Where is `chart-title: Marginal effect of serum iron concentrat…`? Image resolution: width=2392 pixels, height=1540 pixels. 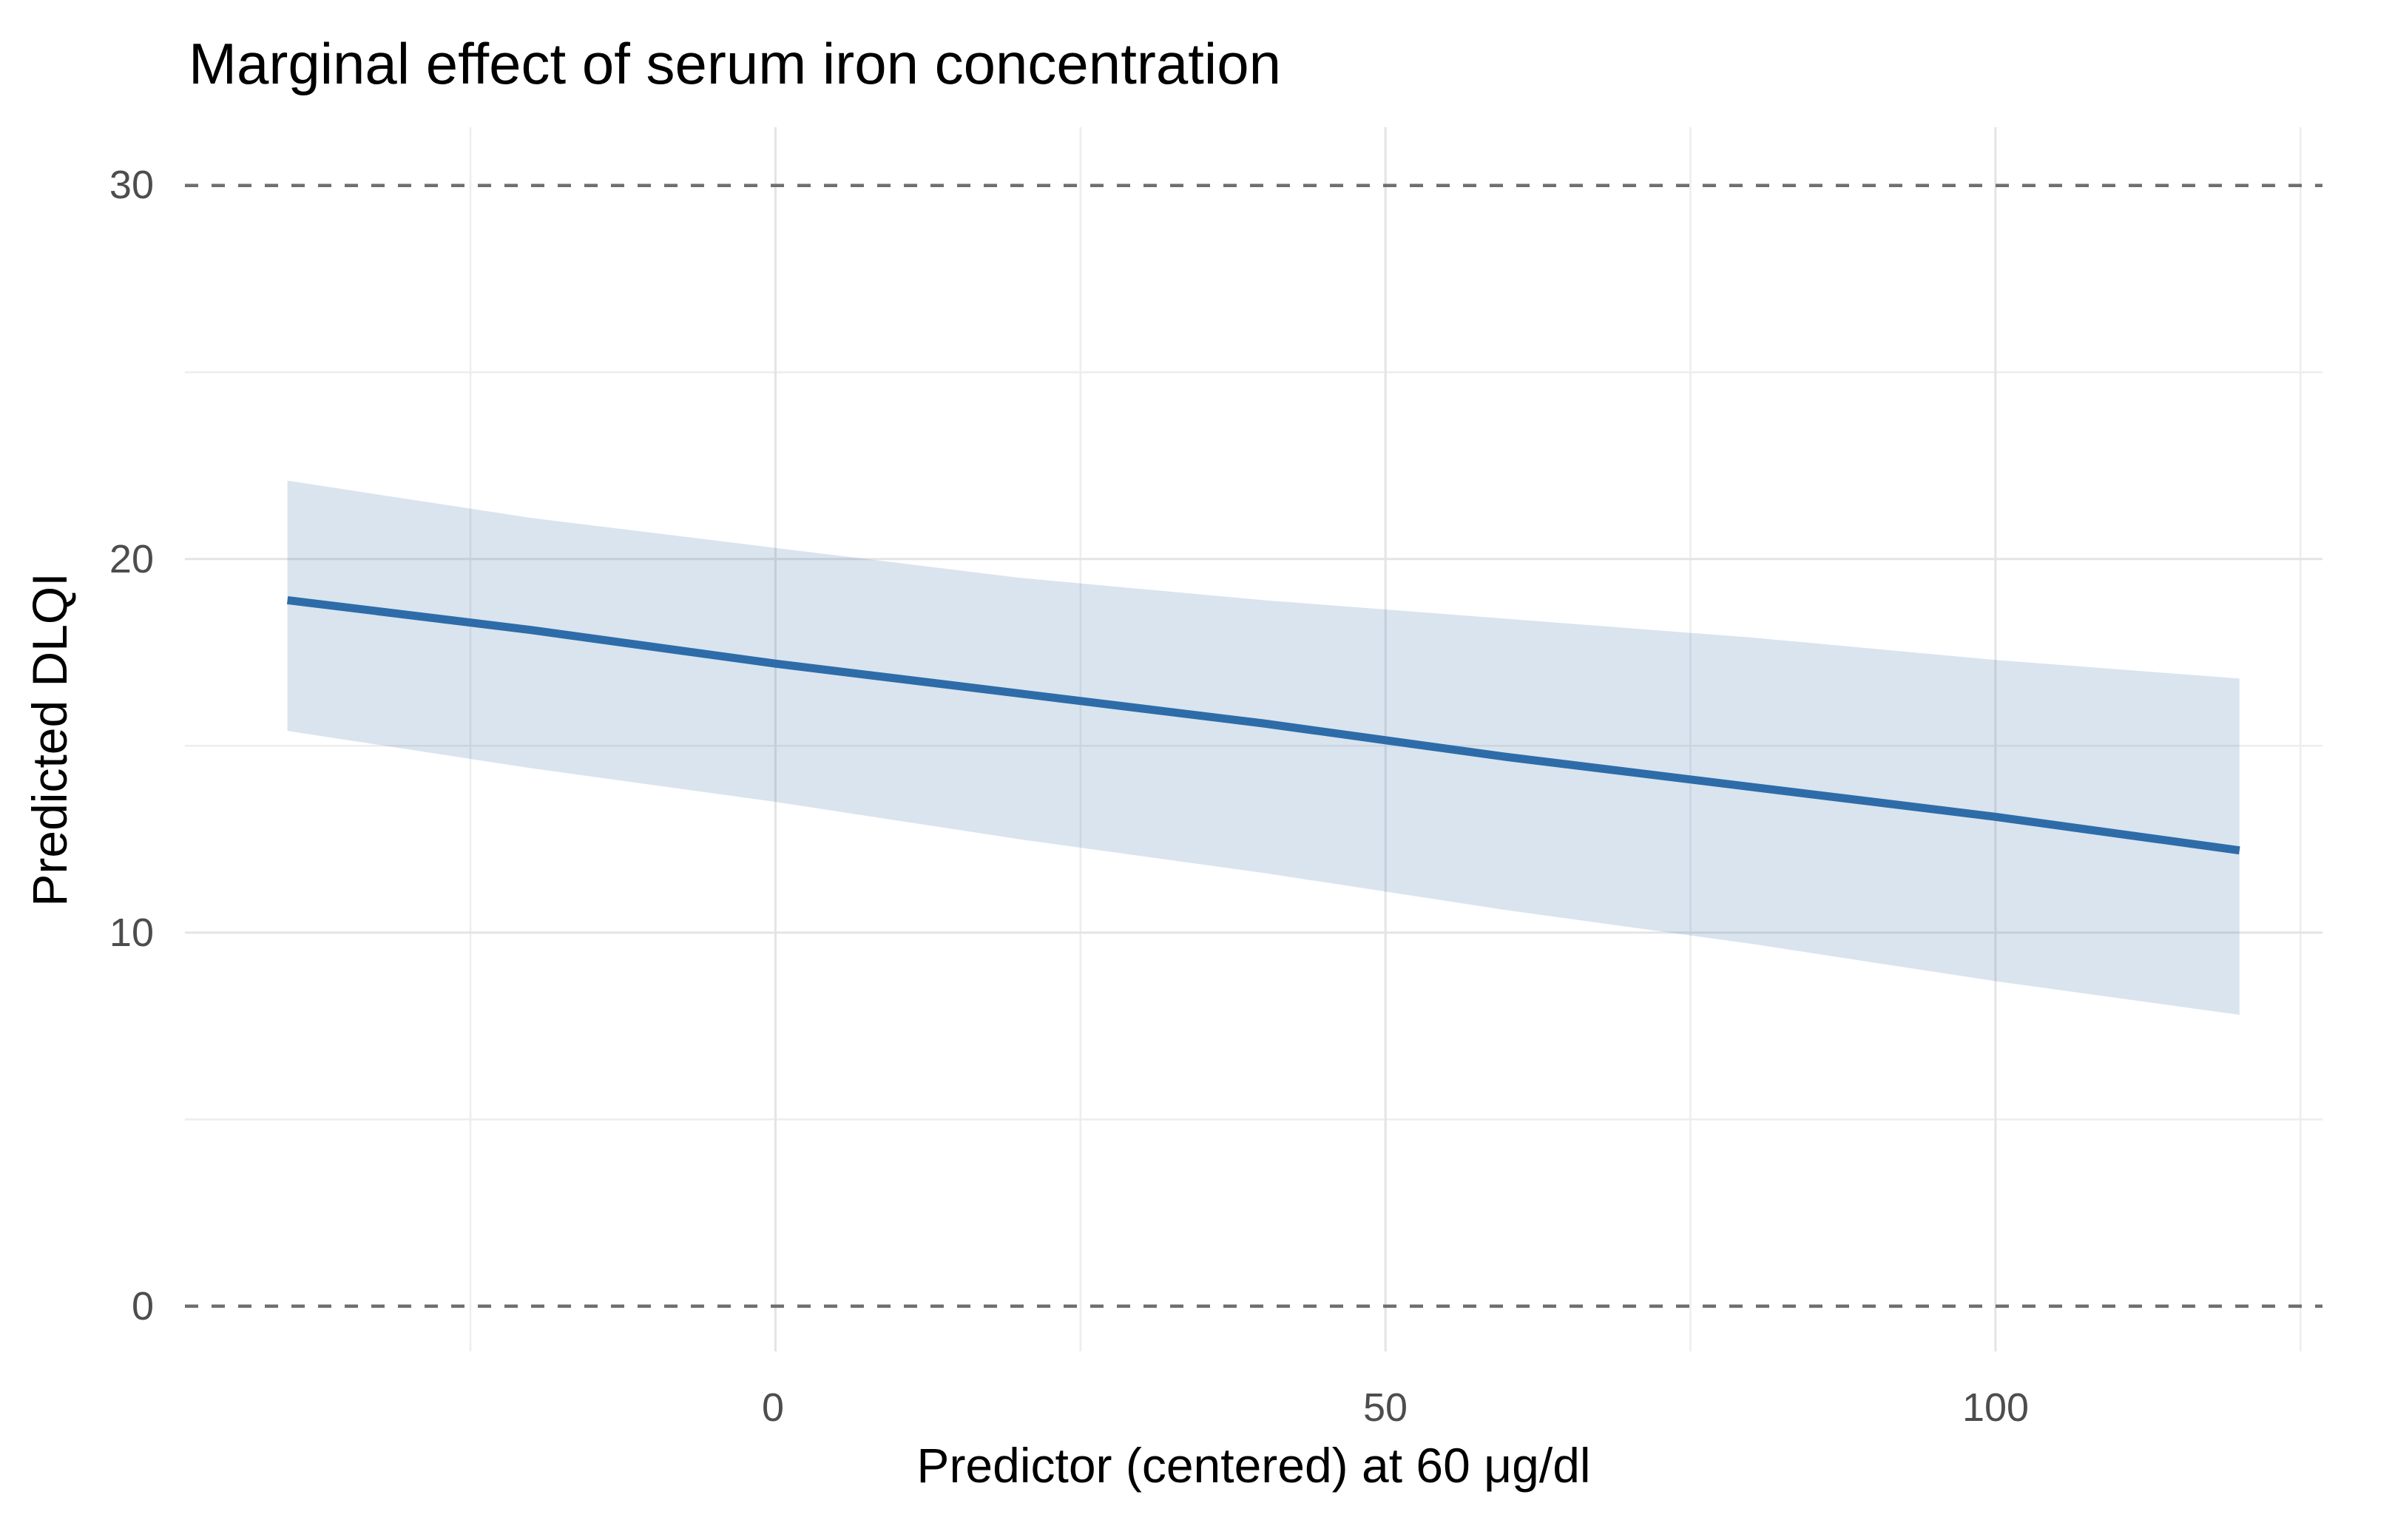 chart-title: Marginal effect of serum iron concentrat… is located at coordinates (735, 63).